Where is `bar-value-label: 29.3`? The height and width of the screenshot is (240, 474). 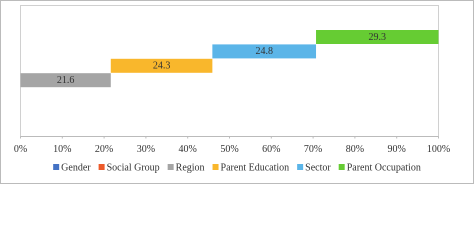
bar-value-label: 29.3 is located at coordinates (378, 37).